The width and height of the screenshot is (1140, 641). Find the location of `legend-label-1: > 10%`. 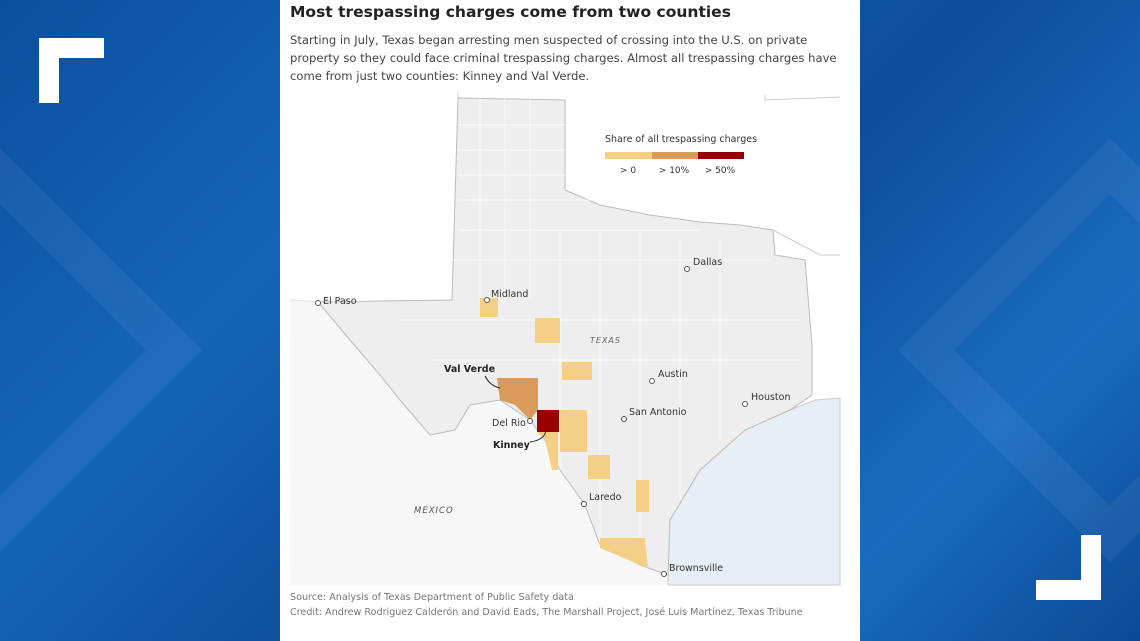

legend-label-1: > 10% is located at coordinates (674, 171).